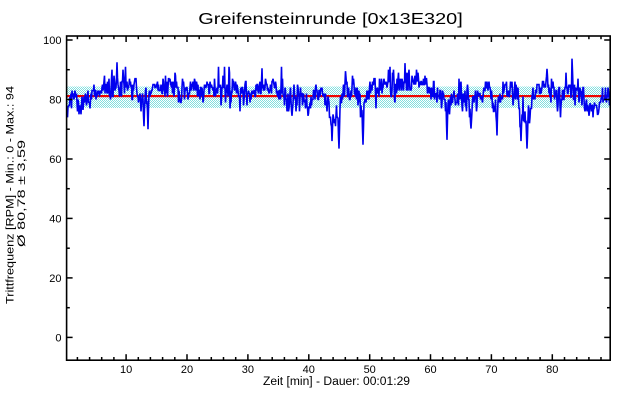 Image resolution: width=620 pixels, height=400 pixels. What do you see at coordinates (330, 19) in the screenshot?
I see `svg-text: Greifensteinrunde [0x13E320]` at bounding box center [330, 19].